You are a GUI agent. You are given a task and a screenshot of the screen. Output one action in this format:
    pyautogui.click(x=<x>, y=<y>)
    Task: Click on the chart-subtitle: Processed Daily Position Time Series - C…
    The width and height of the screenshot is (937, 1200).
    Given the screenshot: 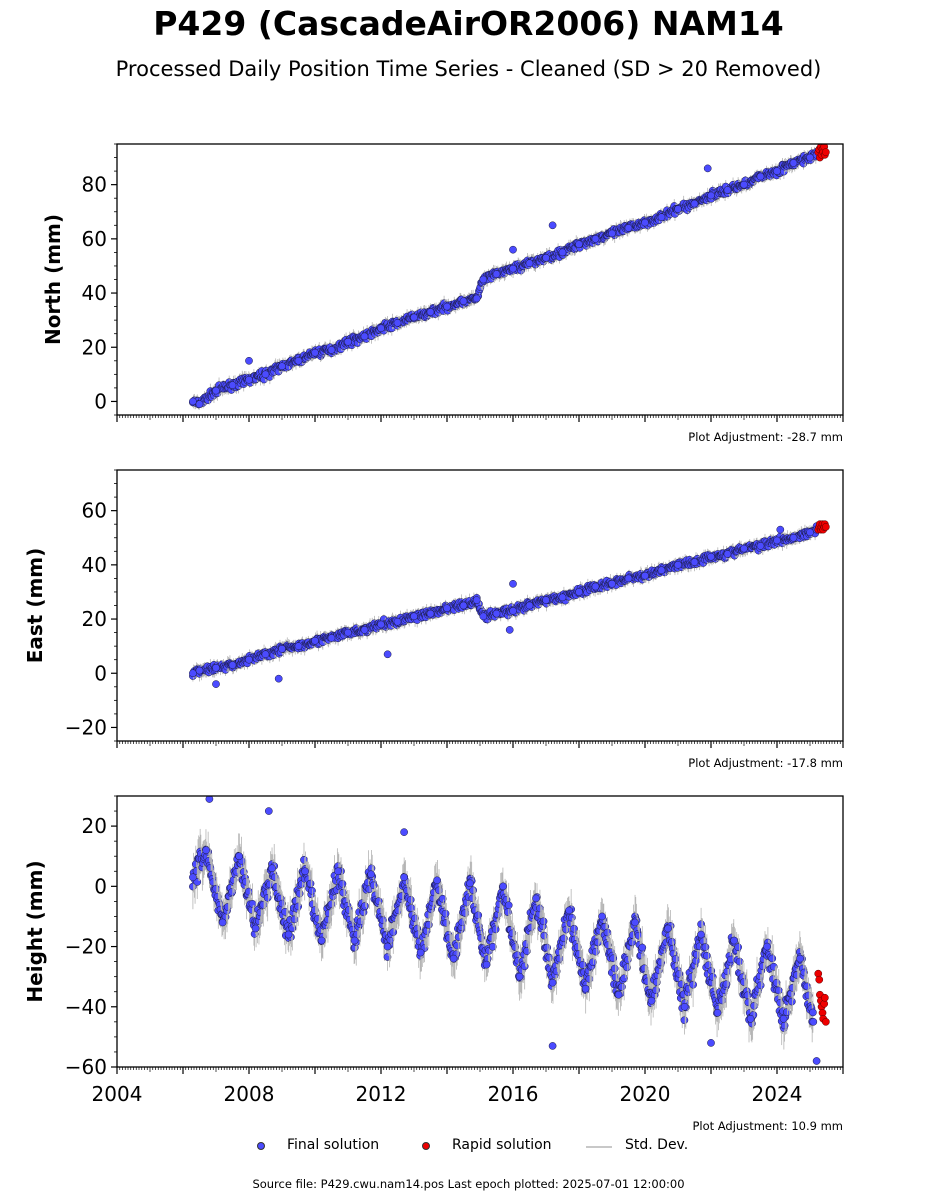 What is the action you would take?
    pyautogui.click(x=468, y=69)
    